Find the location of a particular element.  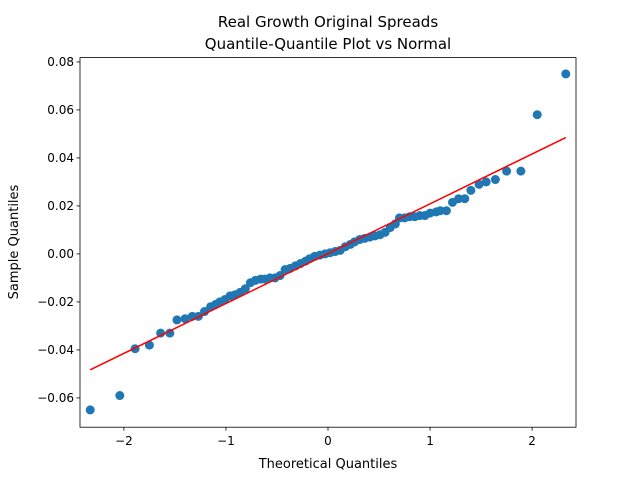

x-tick-label: 1 is located at coordinates (430, 441).